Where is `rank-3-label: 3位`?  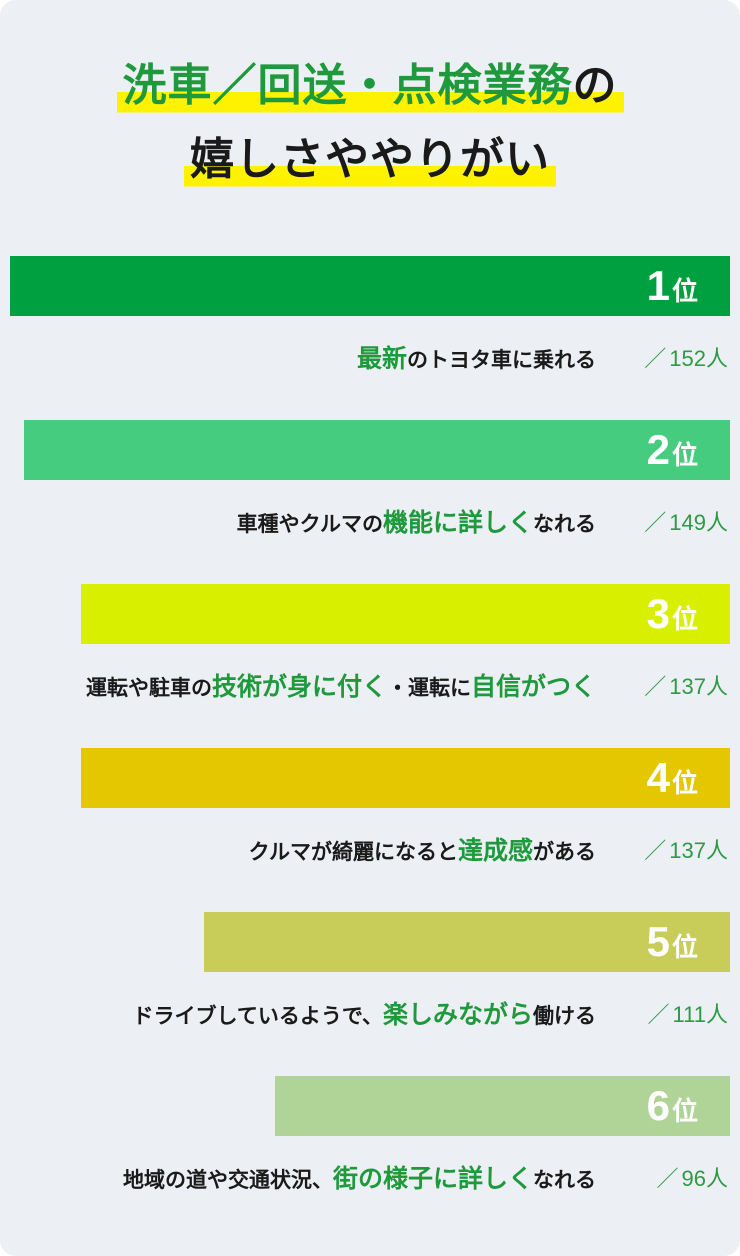 rank-3-label: 3位 is located at coordinates (672, 619).